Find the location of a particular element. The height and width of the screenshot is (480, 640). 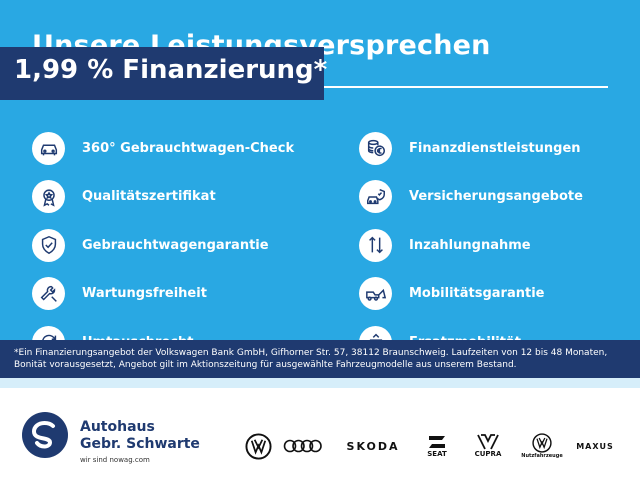

service-label: Gebrauchtwagengarantie is located at coordinates (175, 245).